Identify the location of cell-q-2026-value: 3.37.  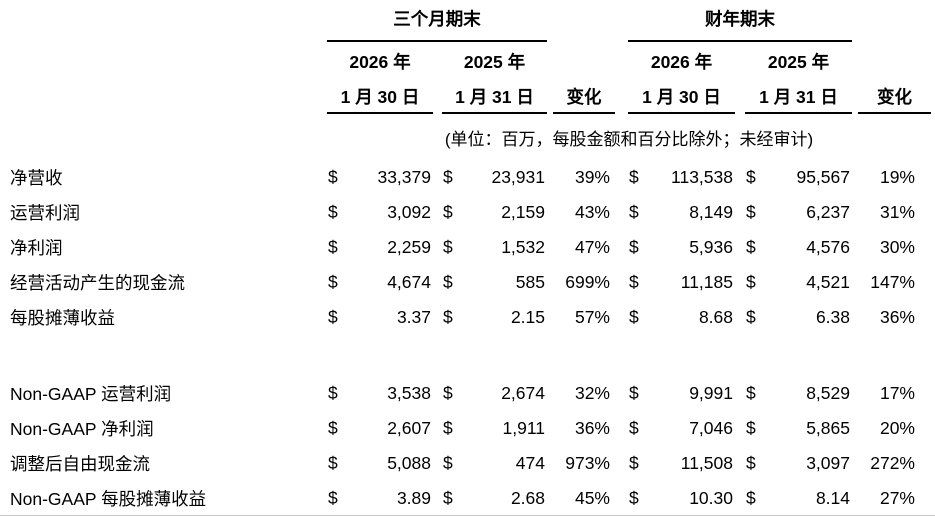
(413, 317).